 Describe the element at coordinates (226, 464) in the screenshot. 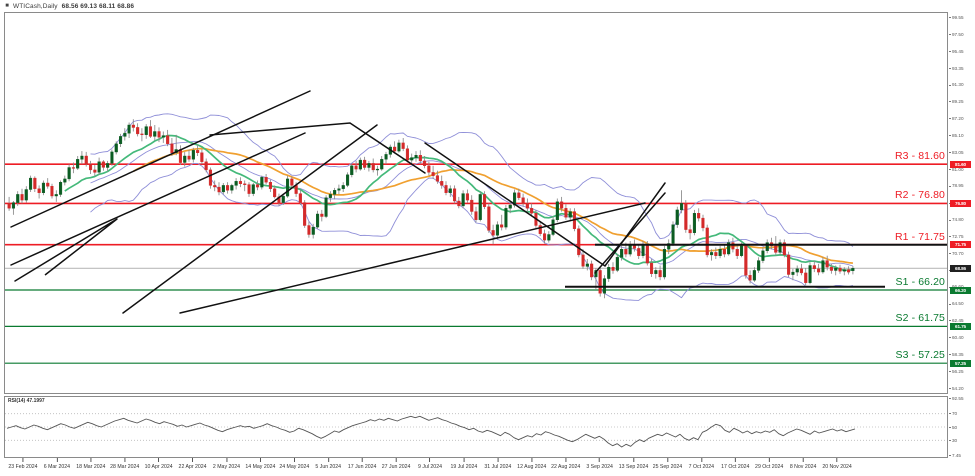

I see `date-axis-tick: 2 May 2024` at that location.